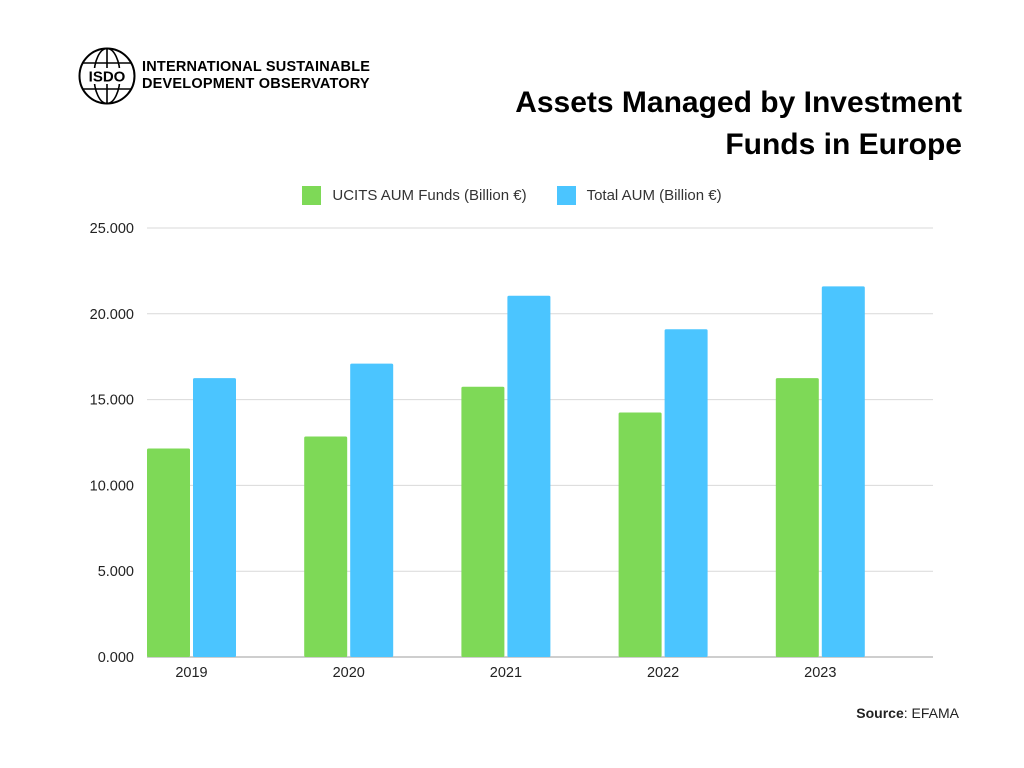  What do you see at coordinates (506, 673) in the screenshot?
I see `x-tick-label: 2021` at bounding box center [506, 673].